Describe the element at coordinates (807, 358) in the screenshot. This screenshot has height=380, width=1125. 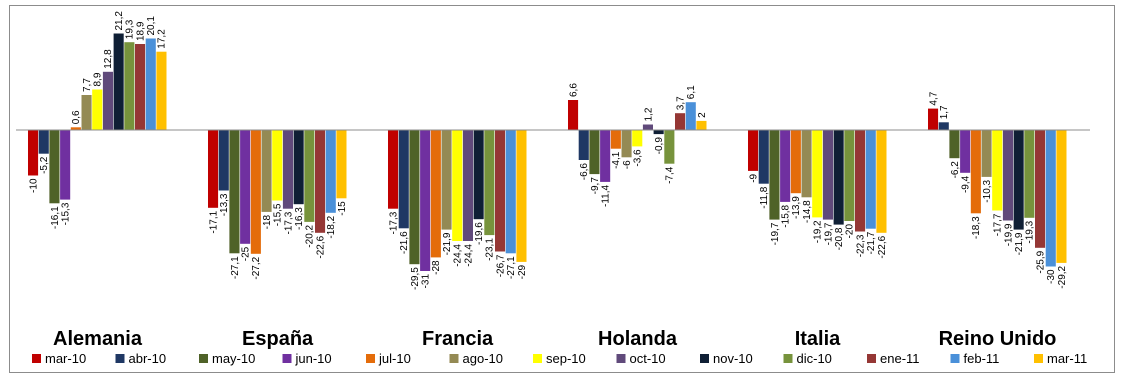
I see `legend-item-dic-10: dic-10` at that location.